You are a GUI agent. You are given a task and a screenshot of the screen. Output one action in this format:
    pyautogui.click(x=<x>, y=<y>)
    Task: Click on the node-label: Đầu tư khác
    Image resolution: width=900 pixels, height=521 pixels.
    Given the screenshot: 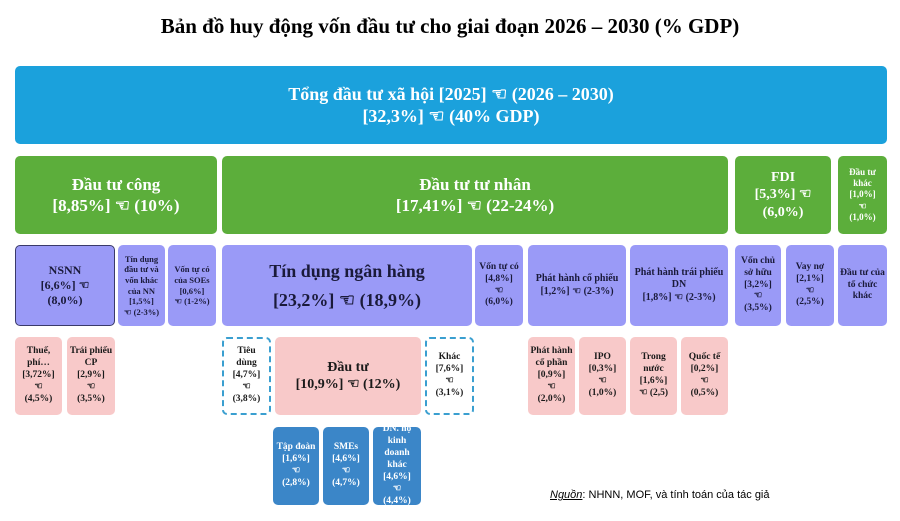 What is the action you would take?
    pyautogui.click(x=862, y=177)
    